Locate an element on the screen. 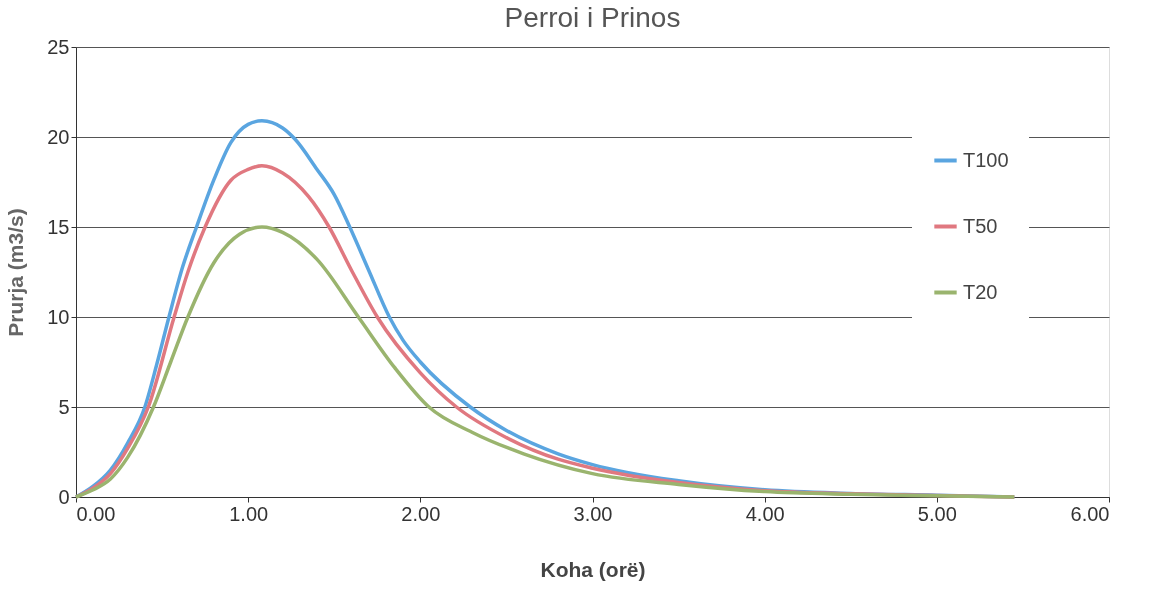 This screenshot has width=1156, height=590. y-axis-title: Prurja (m3/s) is located at coordinates (16, 272).